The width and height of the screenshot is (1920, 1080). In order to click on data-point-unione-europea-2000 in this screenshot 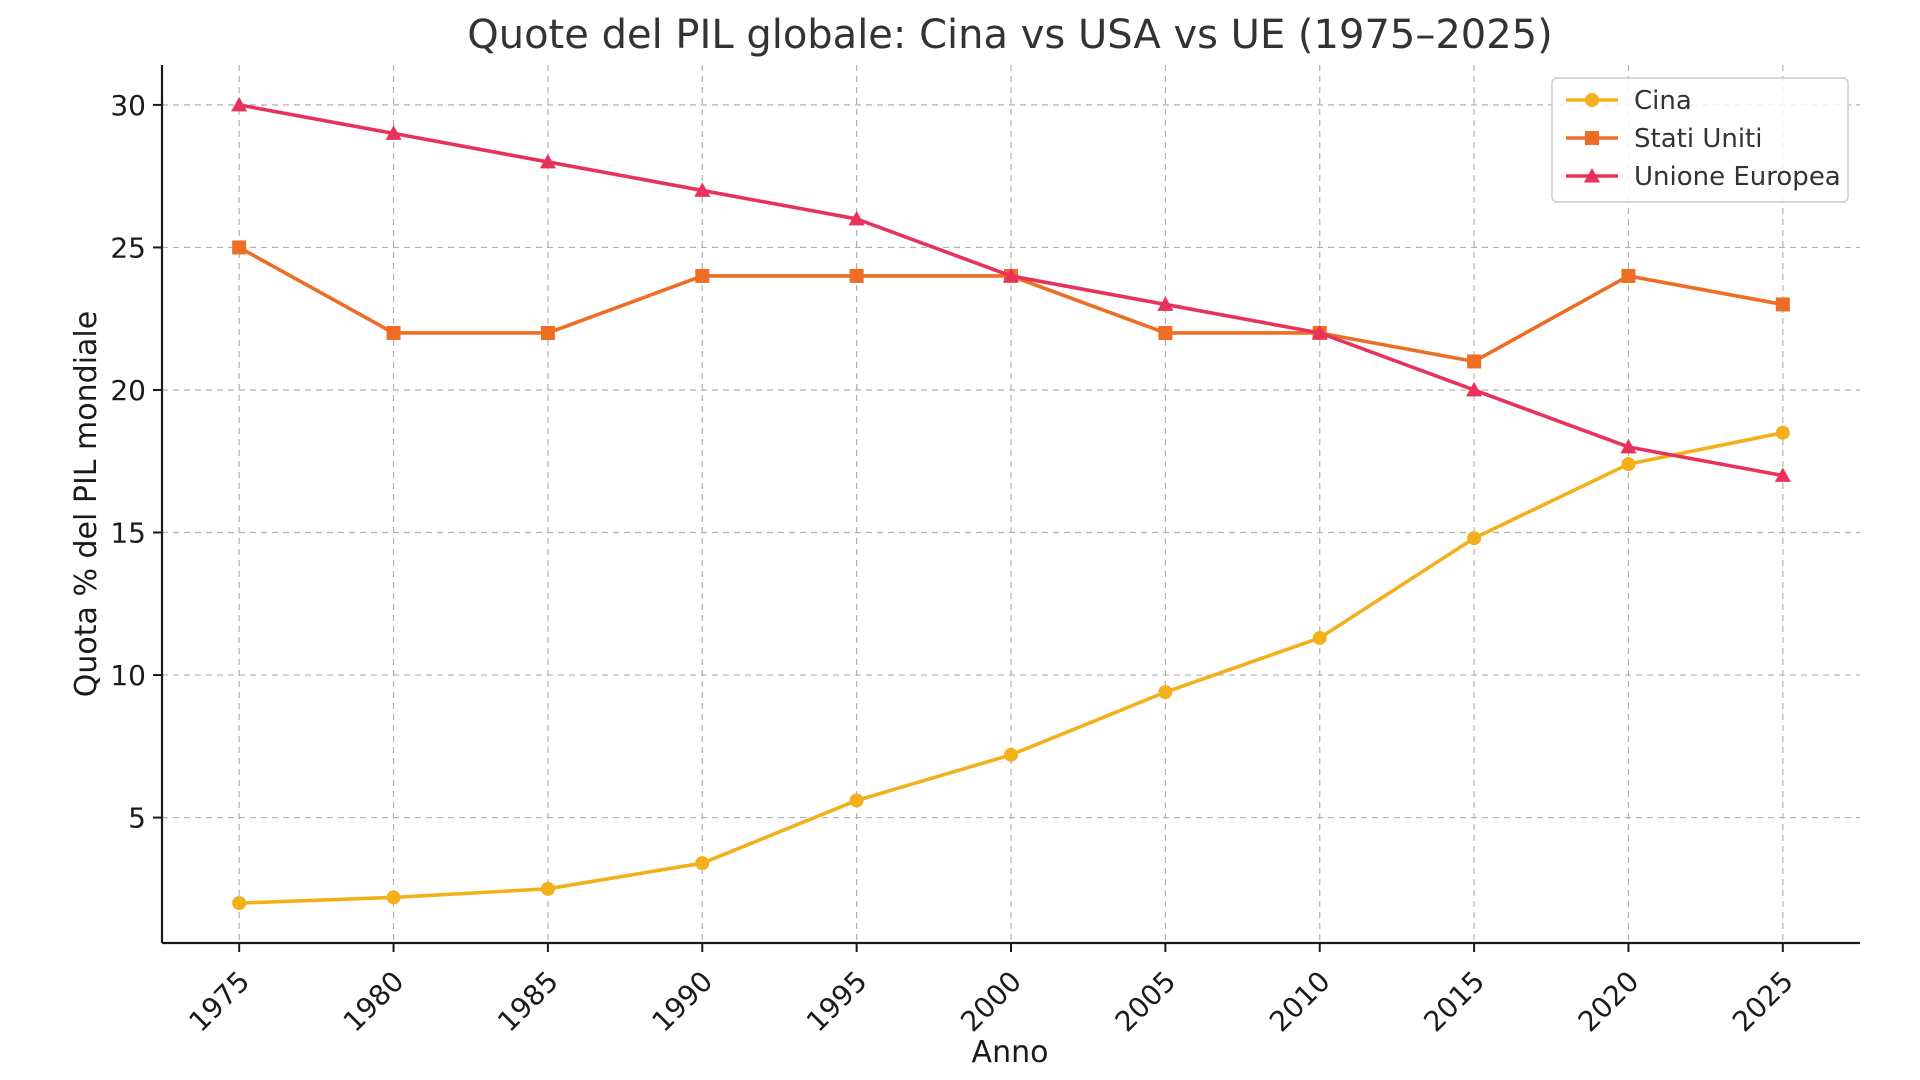, I will do `click(1011, 275)`.